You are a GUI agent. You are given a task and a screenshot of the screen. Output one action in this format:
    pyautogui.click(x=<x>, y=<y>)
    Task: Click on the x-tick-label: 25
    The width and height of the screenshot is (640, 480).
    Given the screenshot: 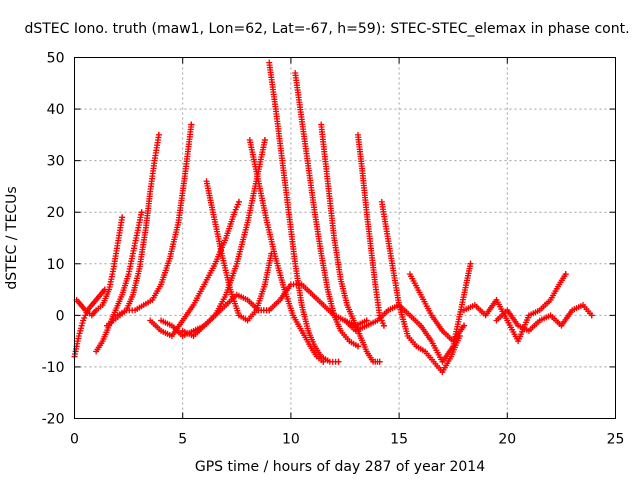 What is the action you would take?
    pyautogui.click(x=616, y=440)
    